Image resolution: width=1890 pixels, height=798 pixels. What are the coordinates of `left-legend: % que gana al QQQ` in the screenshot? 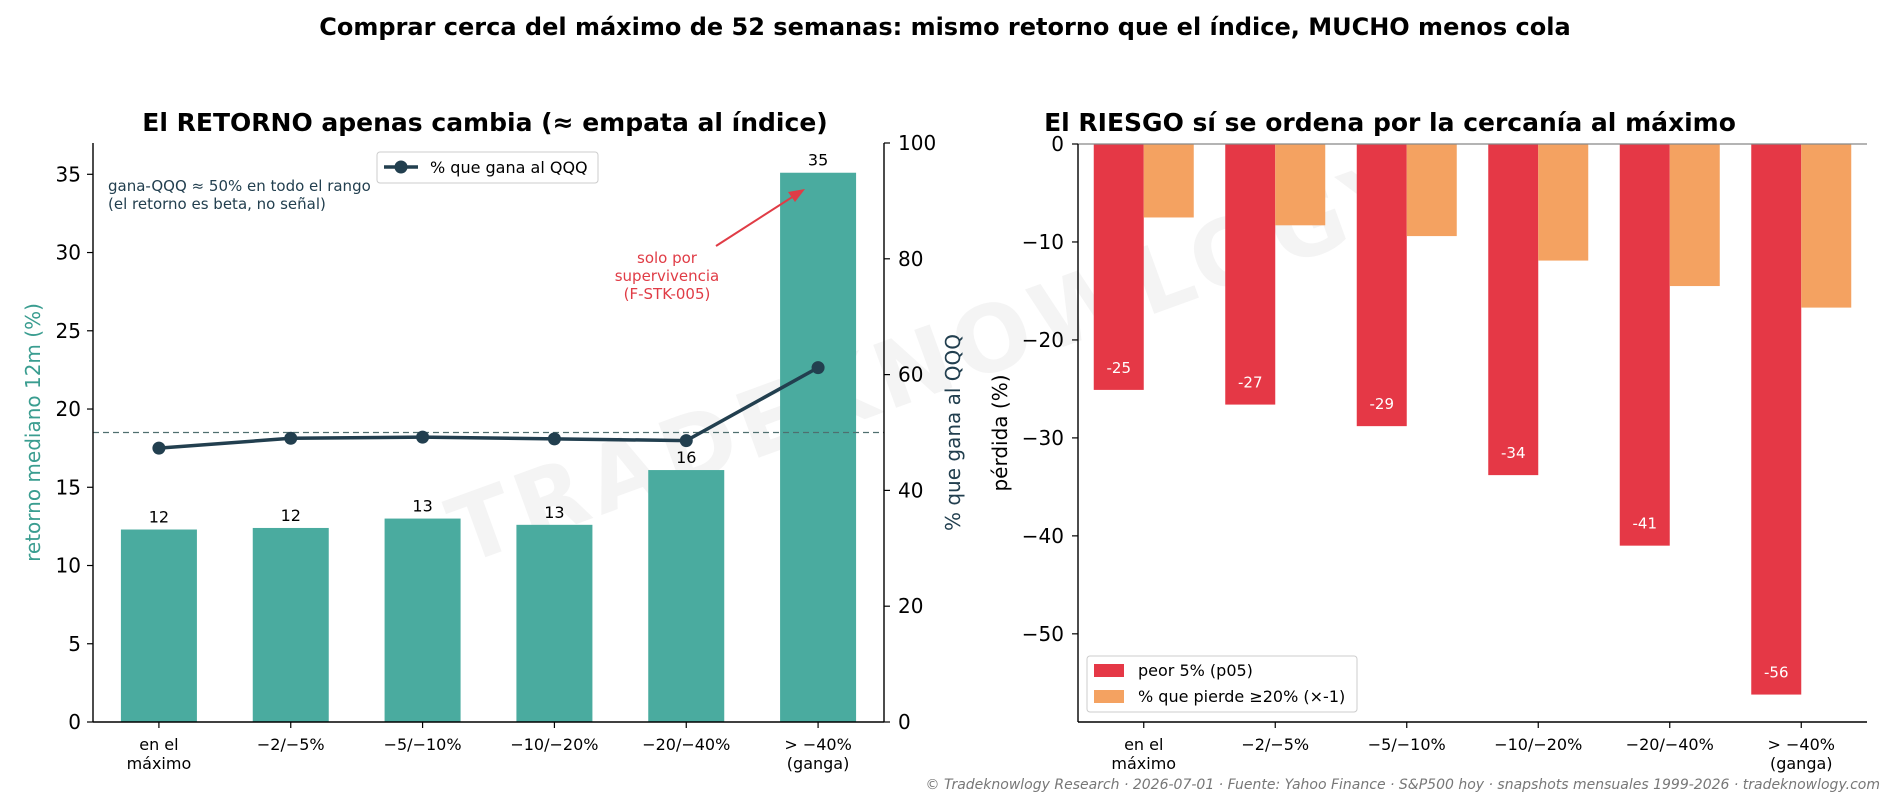 It's located at (487, 167).